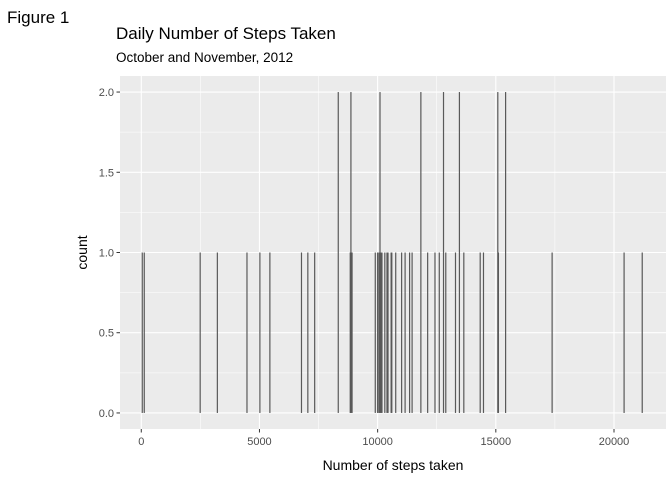 This screenshot has height=480, width=672. What do you see at coordinates (259, 442) in the screenshot?
I see `x-tick-label: 5000` at bounding box center [259, 442].